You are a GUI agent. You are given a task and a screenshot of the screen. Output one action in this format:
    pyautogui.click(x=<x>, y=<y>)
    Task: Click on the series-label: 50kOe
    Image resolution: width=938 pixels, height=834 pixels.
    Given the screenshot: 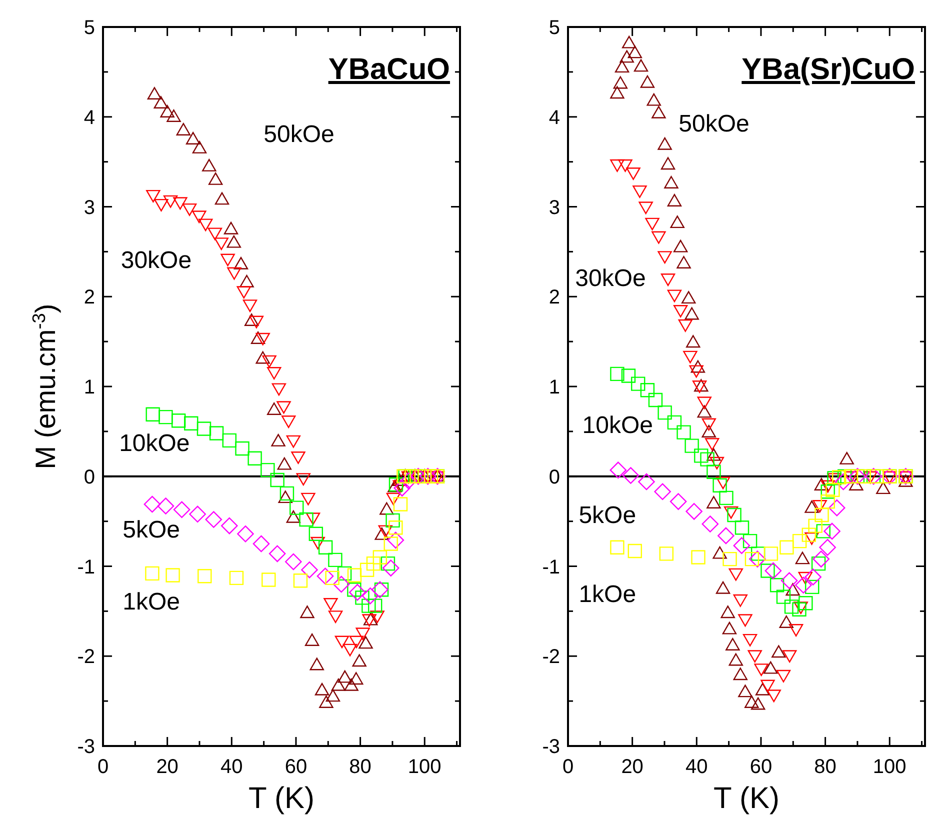 What is the action you would take?
    pyautogui.click(x=714, y=124)
    